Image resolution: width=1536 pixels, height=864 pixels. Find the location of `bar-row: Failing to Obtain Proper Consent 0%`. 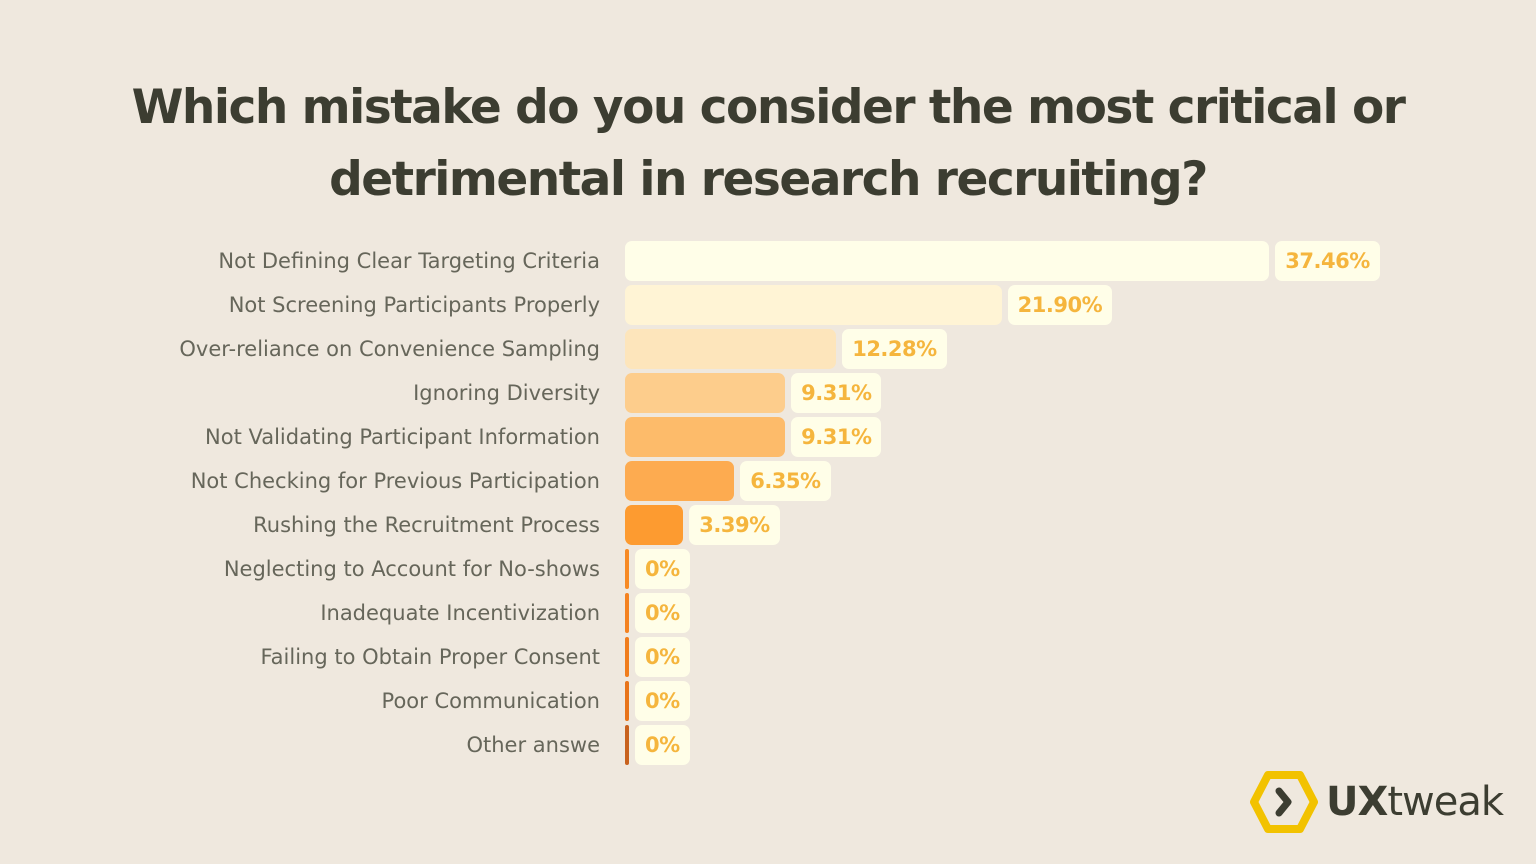

bar-row: Failing to Obtain Proper Consent 0% is located at coordinates (768, 657).